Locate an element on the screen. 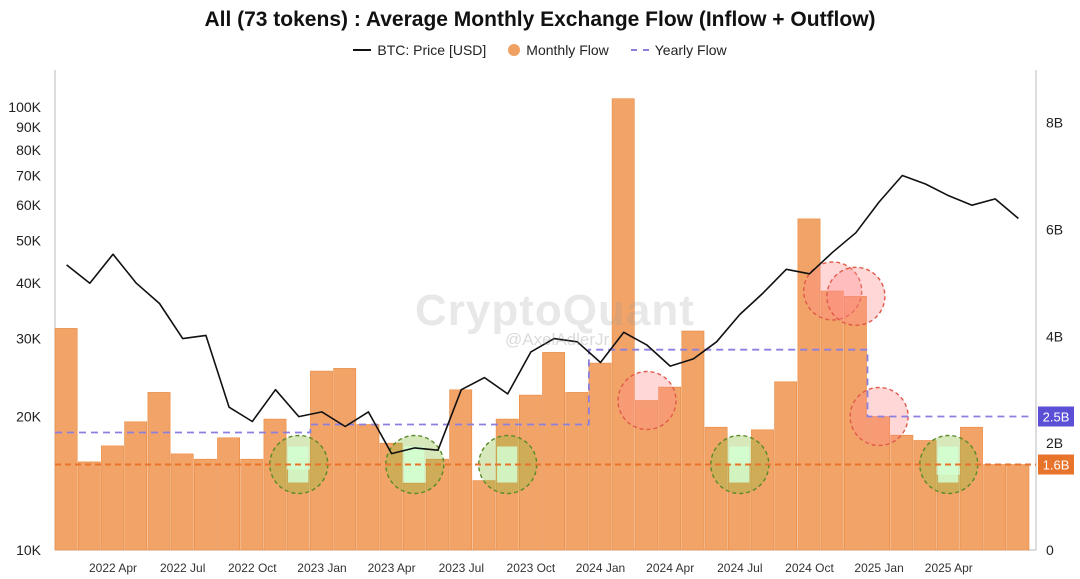  right-tick-label-6B: 6B is located at coordinates (1054, 230).